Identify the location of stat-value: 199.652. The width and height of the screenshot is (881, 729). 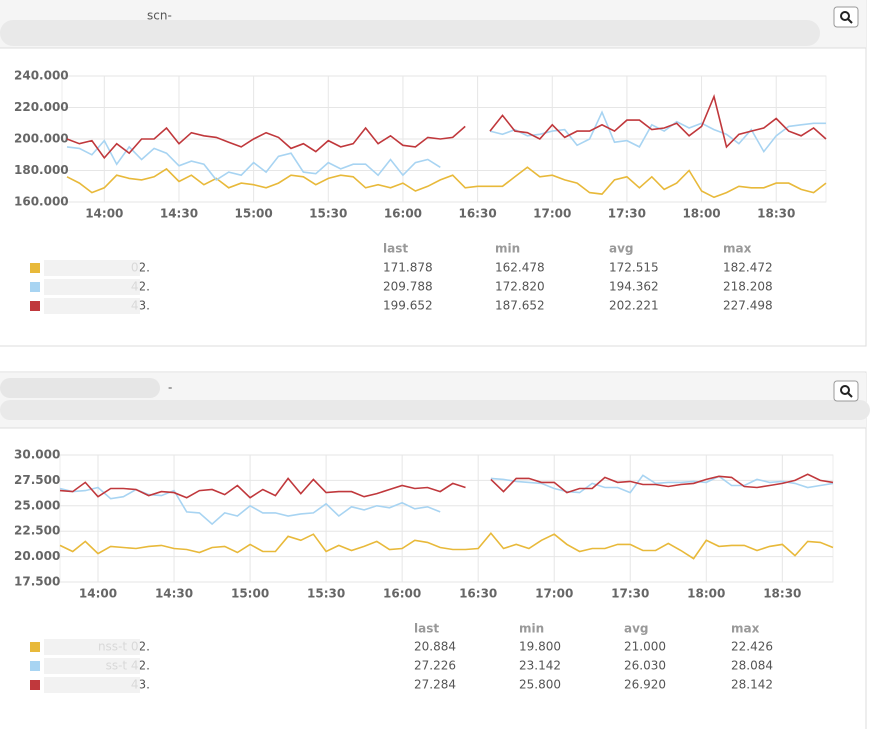
(408, 306).